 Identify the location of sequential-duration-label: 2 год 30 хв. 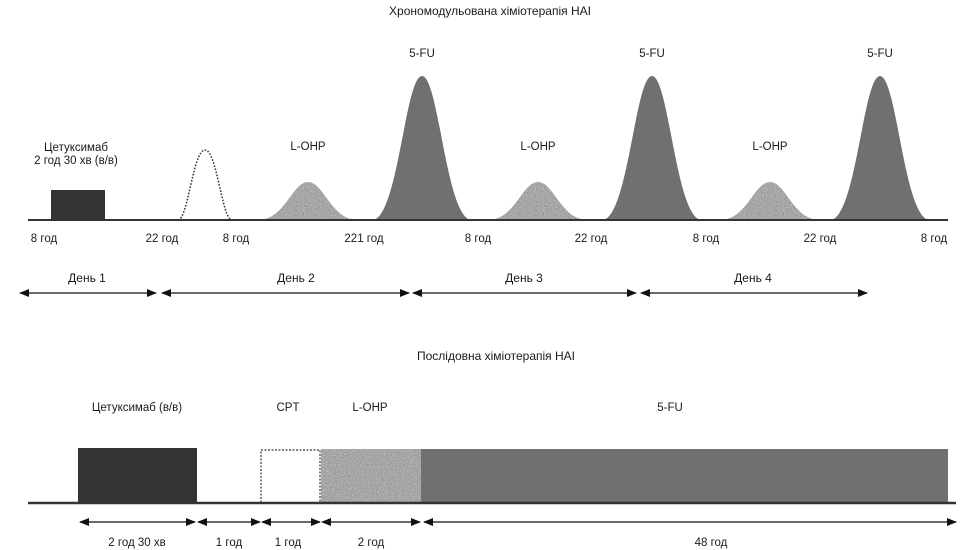
(136, 543).